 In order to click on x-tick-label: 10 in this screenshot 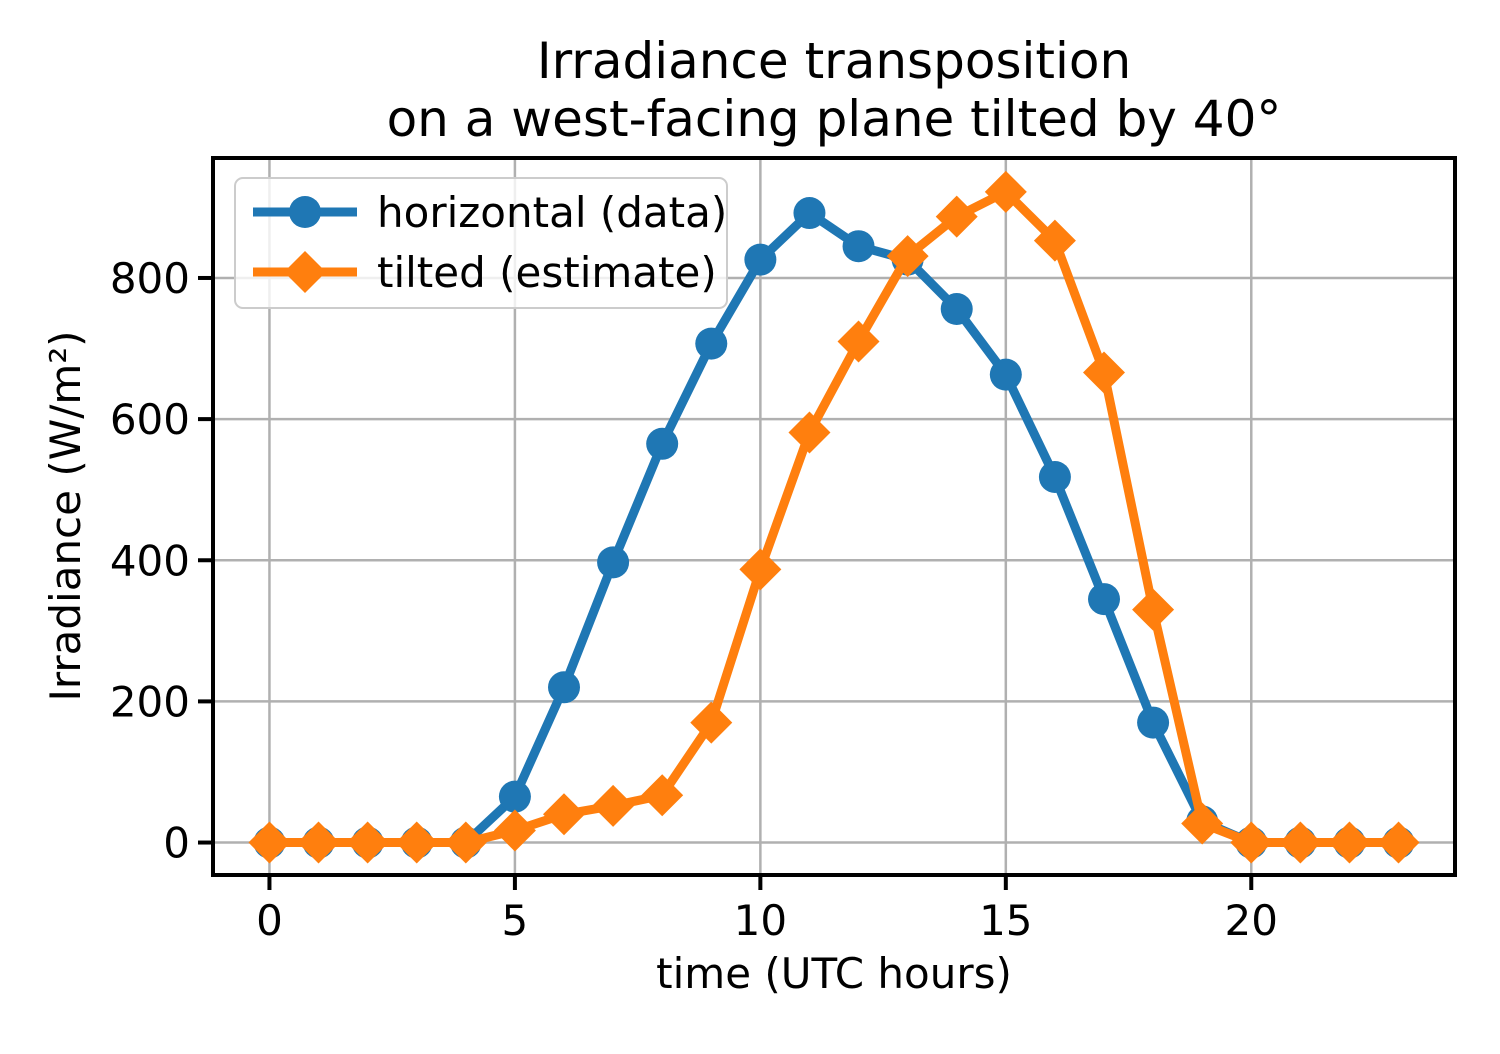, I will do `click(760, 920)`.